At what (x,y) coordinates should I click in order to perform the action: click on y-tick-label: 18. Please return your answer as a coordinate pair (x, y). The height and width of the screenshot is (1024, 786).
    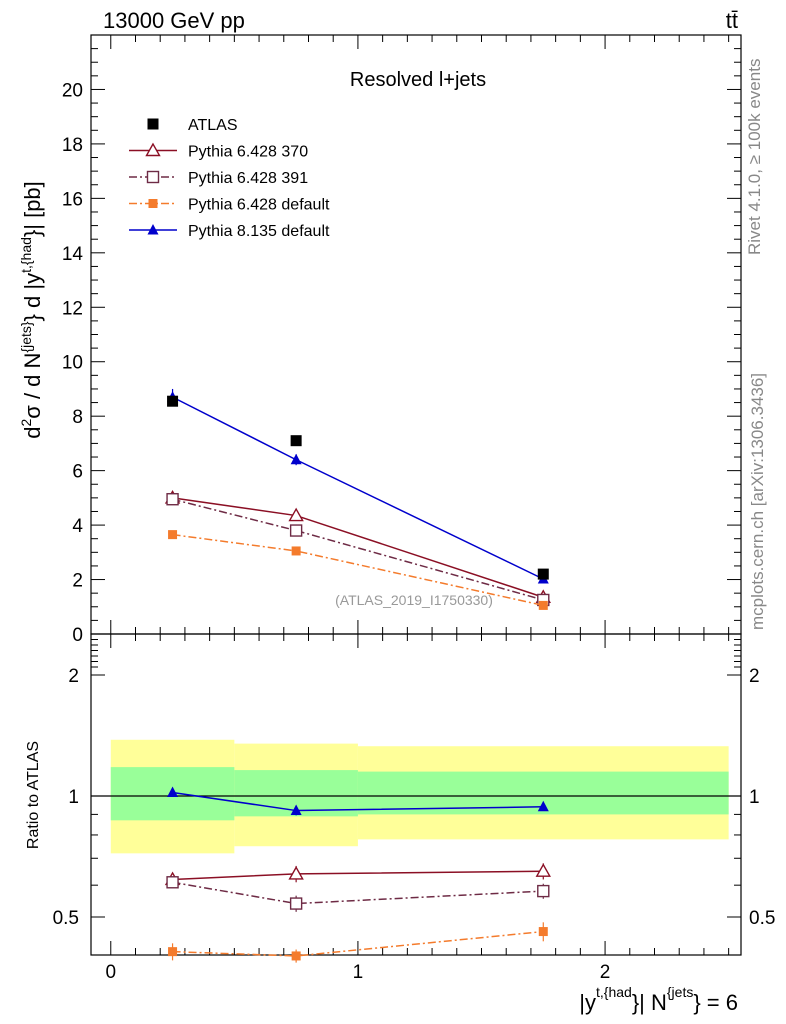
    Looking at the image, I should click on (72, 145).